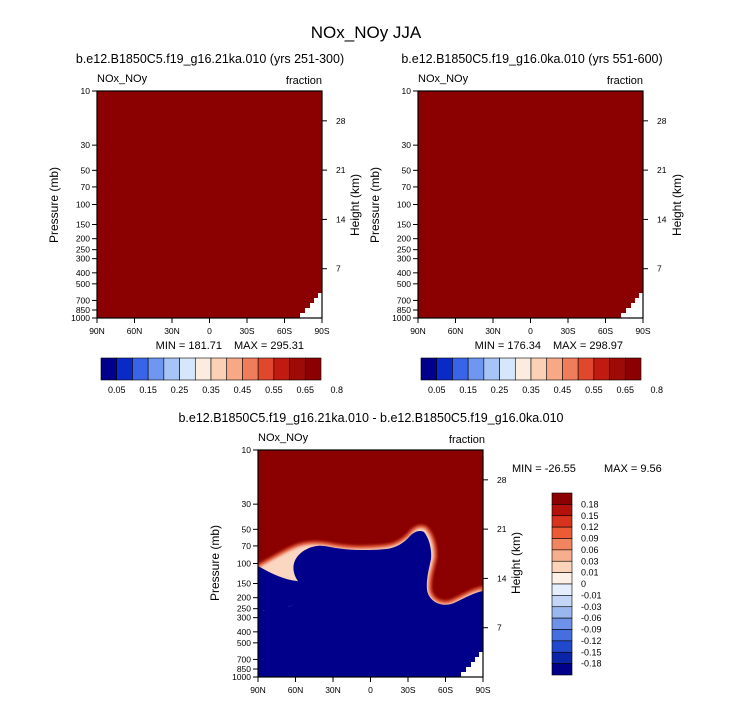 The width and height of the screenshot is (733, 701). I want to click on panel-3-min: MIN = -26.55, so click(544, 469).